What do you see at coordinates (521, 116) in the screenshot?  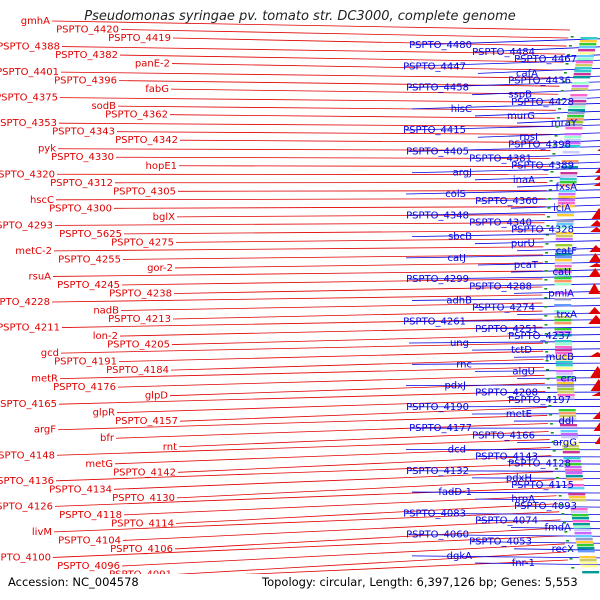 I see `right-gene-label: murG` at bounding box center [521, 116].